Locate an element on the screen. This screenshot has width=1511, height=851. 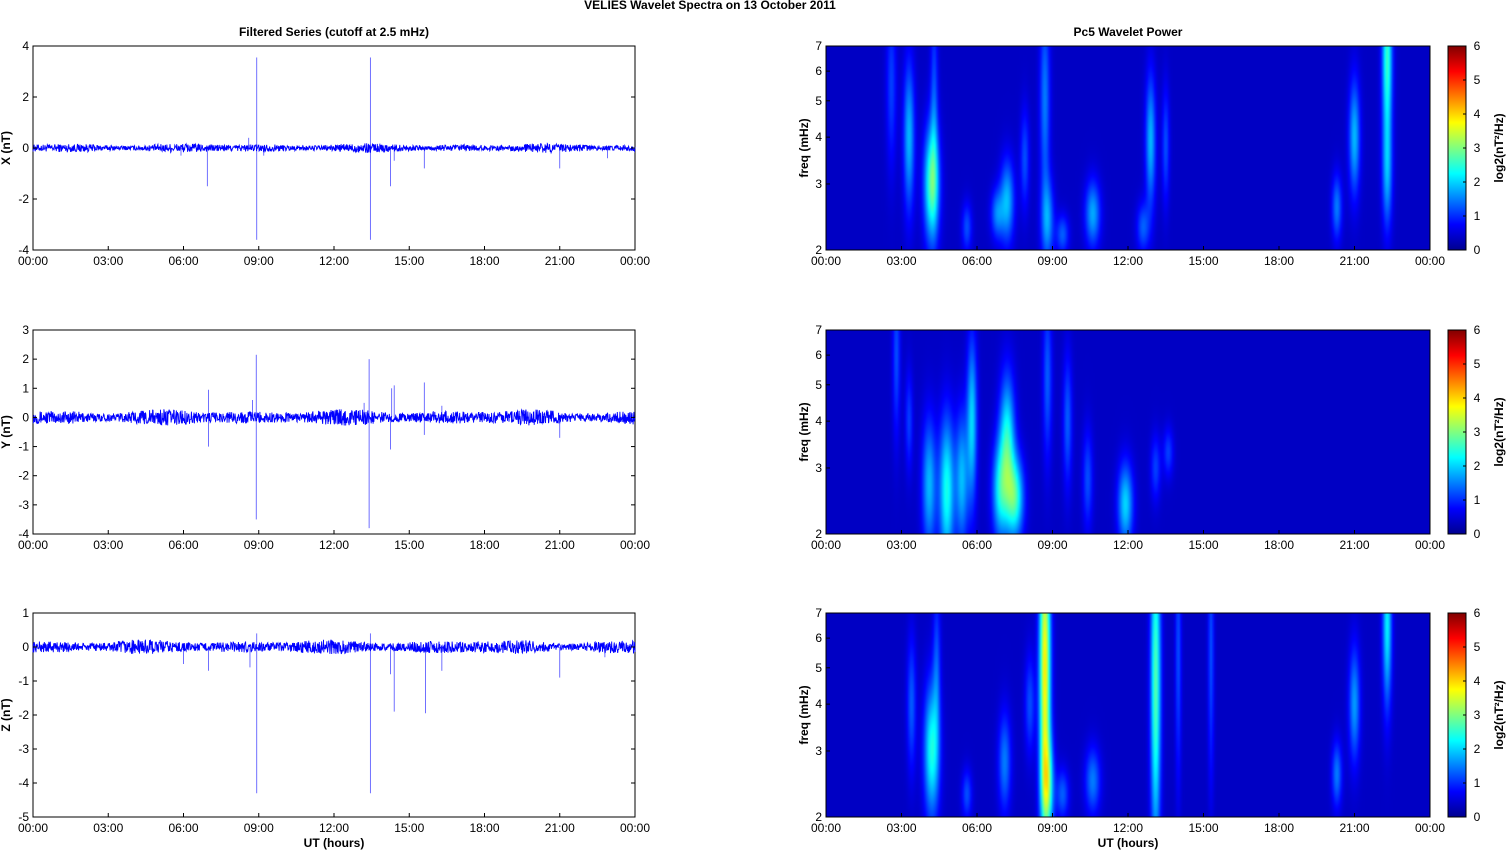
right-panel-title: Pc5 Wavelet Power is located at coordinates (1128, 32).